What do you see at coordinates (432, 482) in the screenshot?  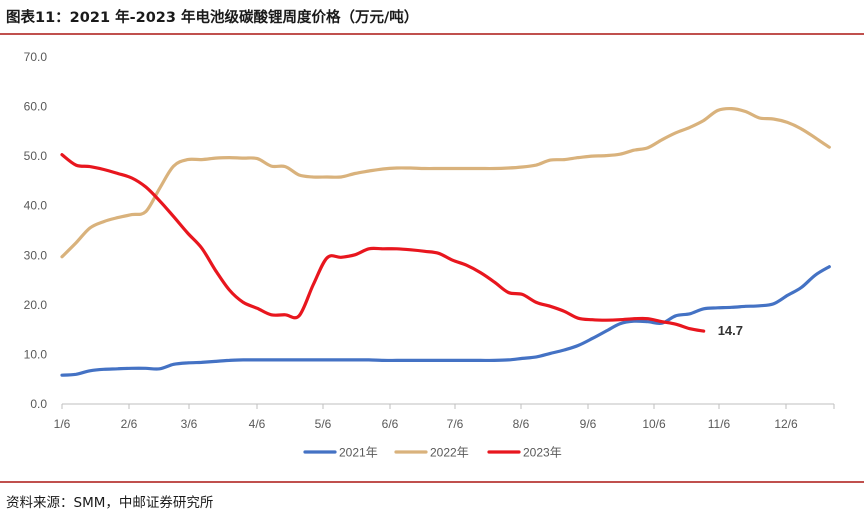 I see `footer-divider` at bounding box center [432, 482].